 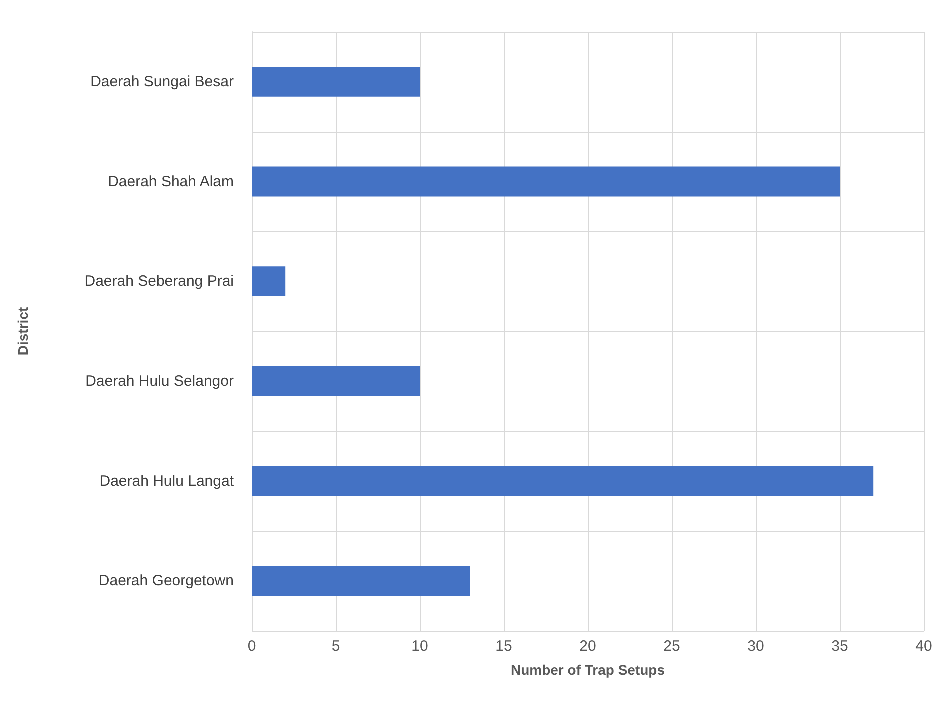 What do you see at coordinates (167, 481) in the screenshot?
I see `y-tick-label: Daerah Hulu Langat` at bounding box center [167, 481].